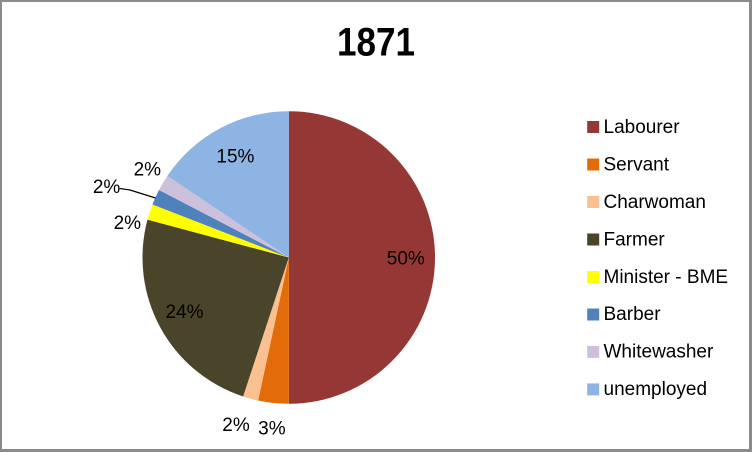 The width and height of the screenshot is (752, 452). I want to click on svg-text: 50%, so click(406, 259).